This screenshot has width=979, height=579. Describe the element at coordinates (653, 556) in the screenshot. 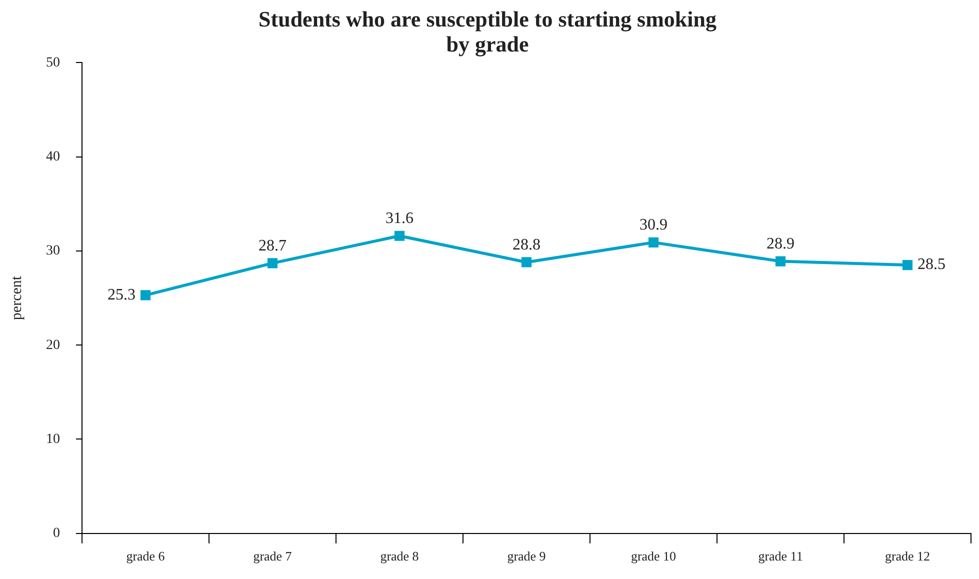

I see `x-tick-label: grade 10` at that location.